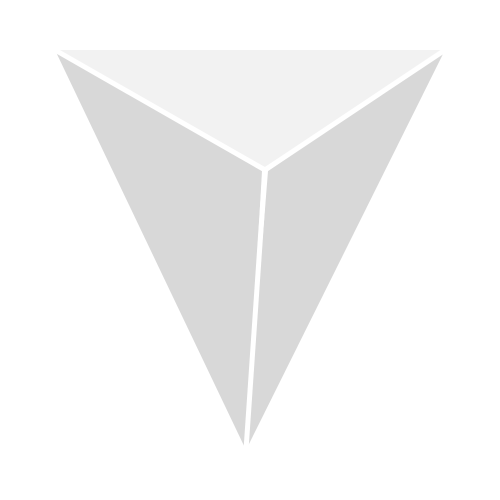 Image resolution: width=500 pixels, height=500 pixels. Describe the element at coordinates (255, 310) in the screenshot. I see `center-edge` at that location.